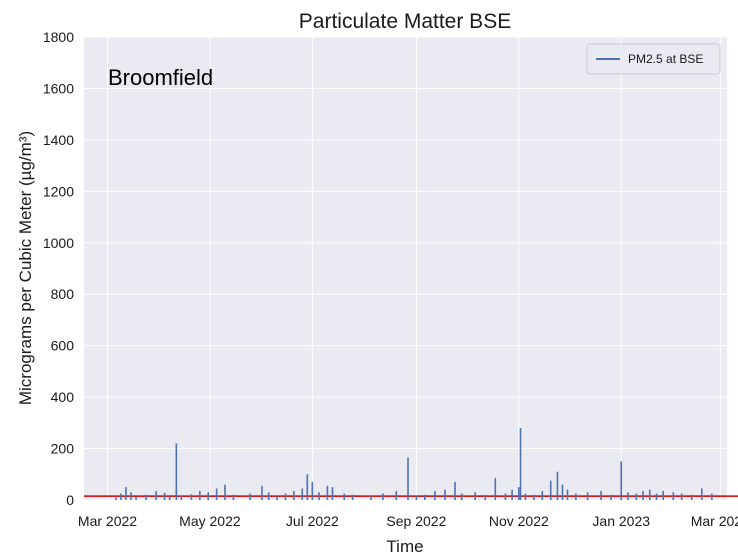 The height and width of the screenshot is (555, 738). Describe the element at coordinates (414, 463) in the screenshot. I see `data-spikes` at that location.